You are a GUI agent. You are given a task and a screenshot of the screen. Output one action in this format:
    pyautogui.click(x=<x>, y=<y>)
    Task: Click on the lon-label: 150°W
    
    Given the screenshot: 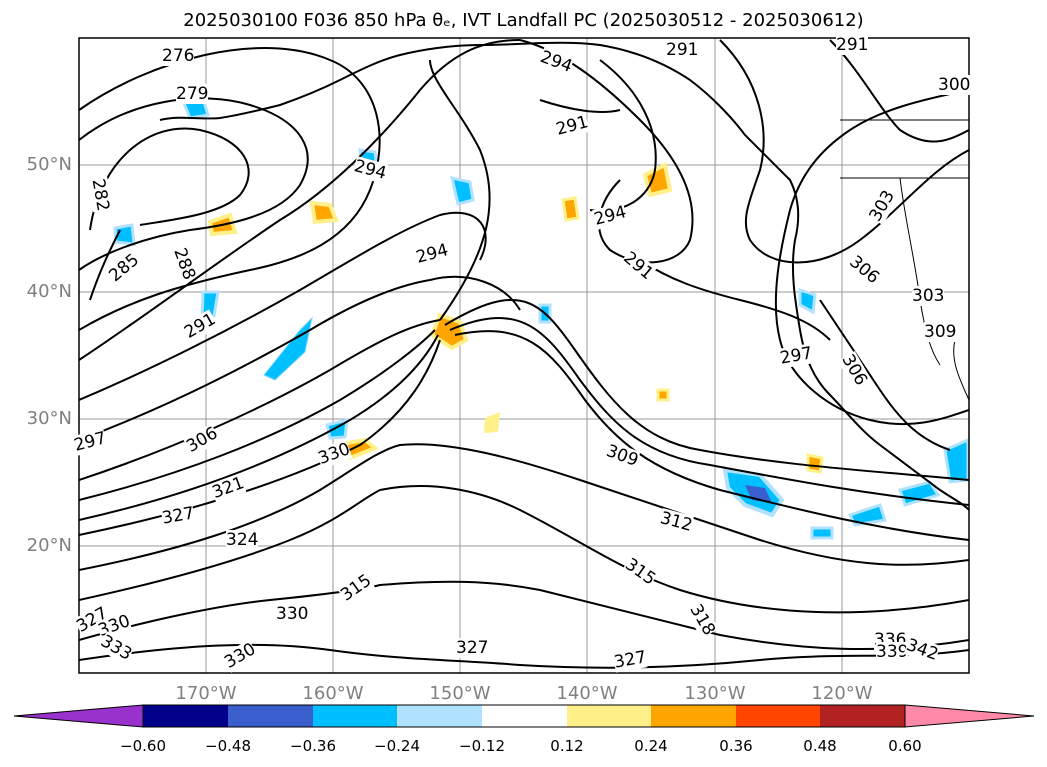 What is the action you would take?
    pyautogui.click(x=460, y=693)
    